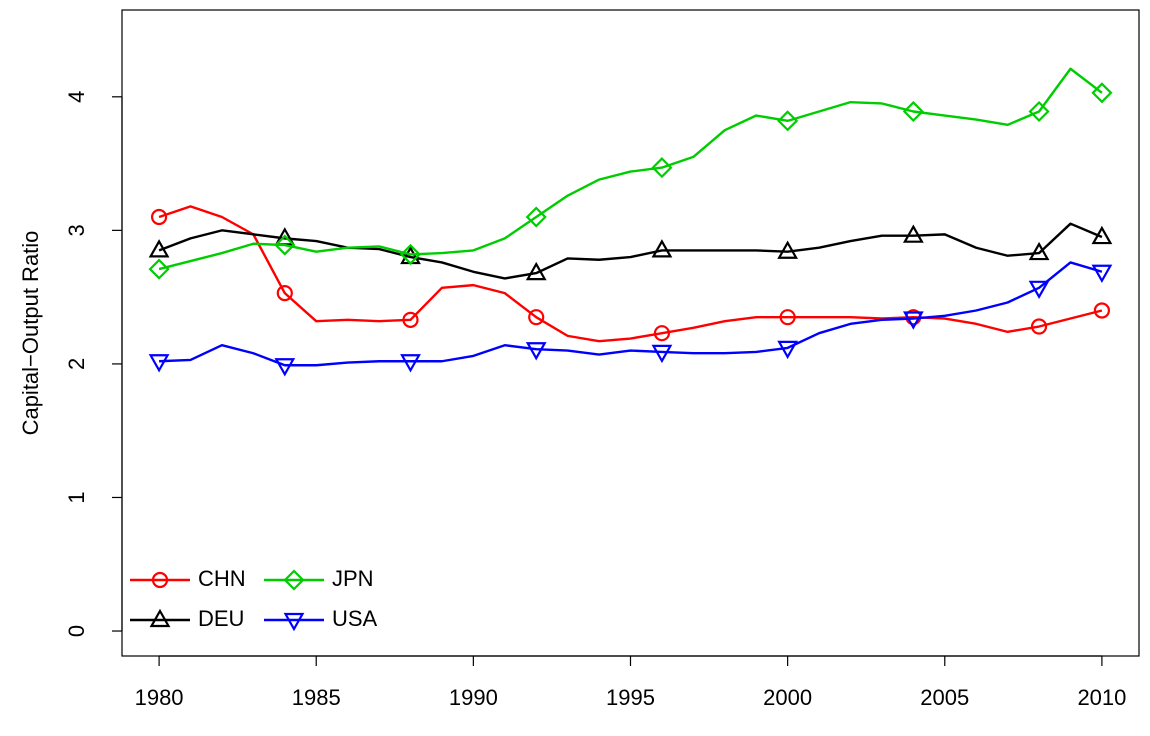 The height and width of the screenshot is (736, 1150). Describe the element at coordinates (316, 697) in the screenshot. I see `x-tick-label: 1985` at that location.